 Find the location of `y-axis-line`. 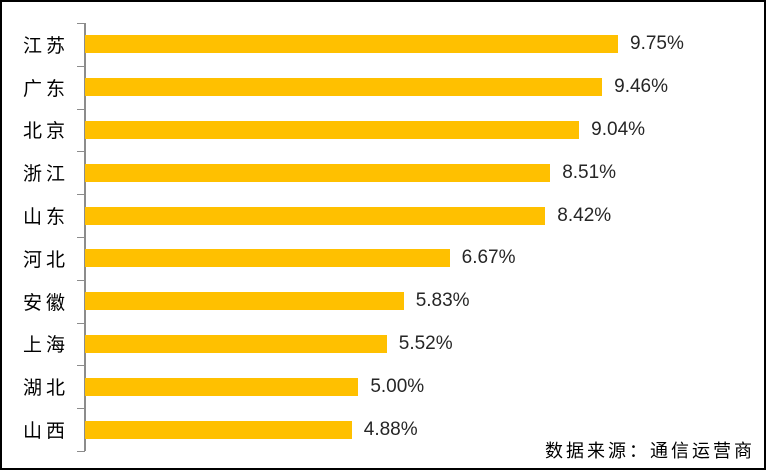

y-axis-line is located at coordinates (85, 237).